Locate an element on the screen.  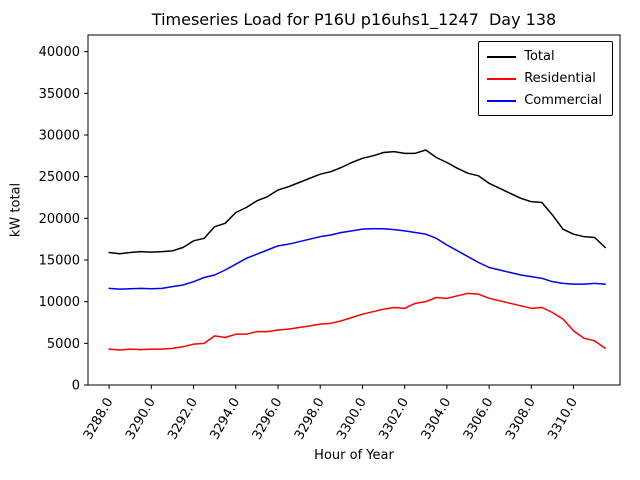
x-tick-label: 3292.0 is located at coordinates (183, 419).